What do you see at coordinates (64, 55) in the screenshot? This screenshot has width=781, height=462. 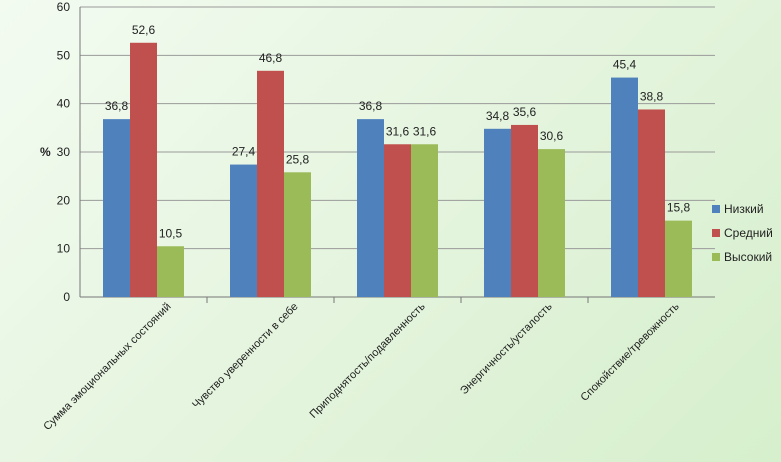 I see `y-tick-label: 50` at bounding box center [64, 55].